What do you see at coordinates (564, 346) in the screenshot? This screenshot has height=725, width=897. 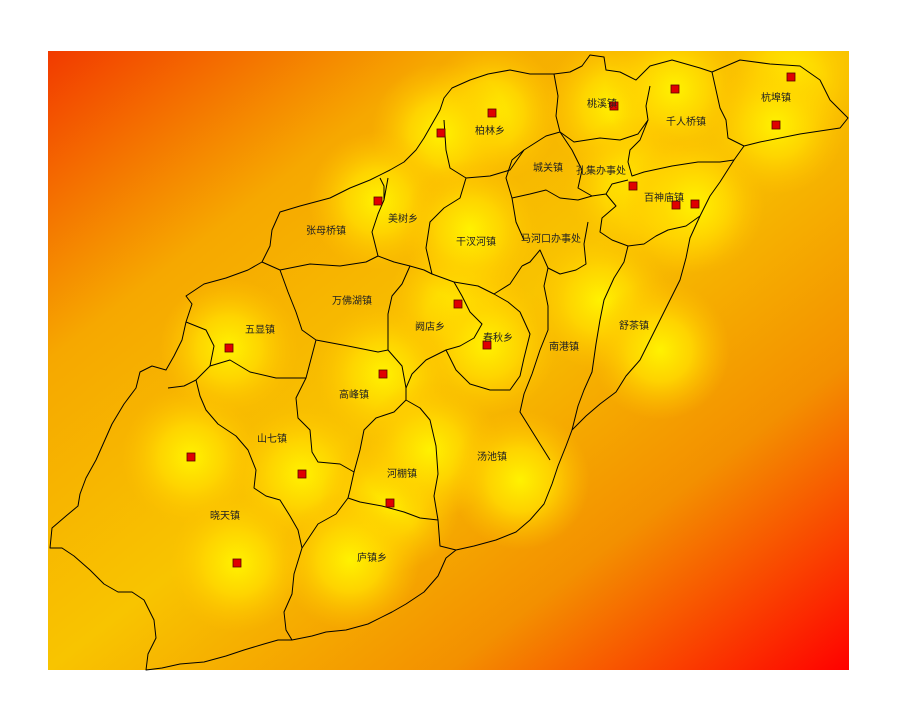 I see `township-label: 南港镇` at bounding box center [564, 346].